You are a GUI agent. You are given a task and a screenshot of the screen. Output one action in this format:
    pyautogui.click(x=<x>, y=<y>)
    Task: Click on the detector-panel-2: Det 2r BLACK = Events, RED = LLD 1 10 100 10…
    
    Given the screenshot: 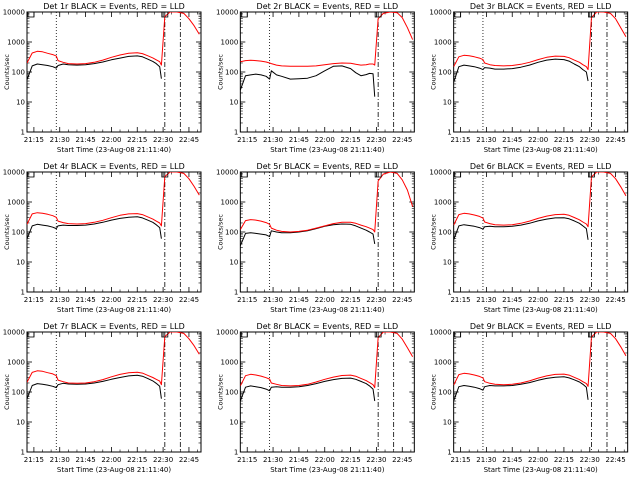 What is the action you would take?
    pyautogui.click(x=315, y=78)
    